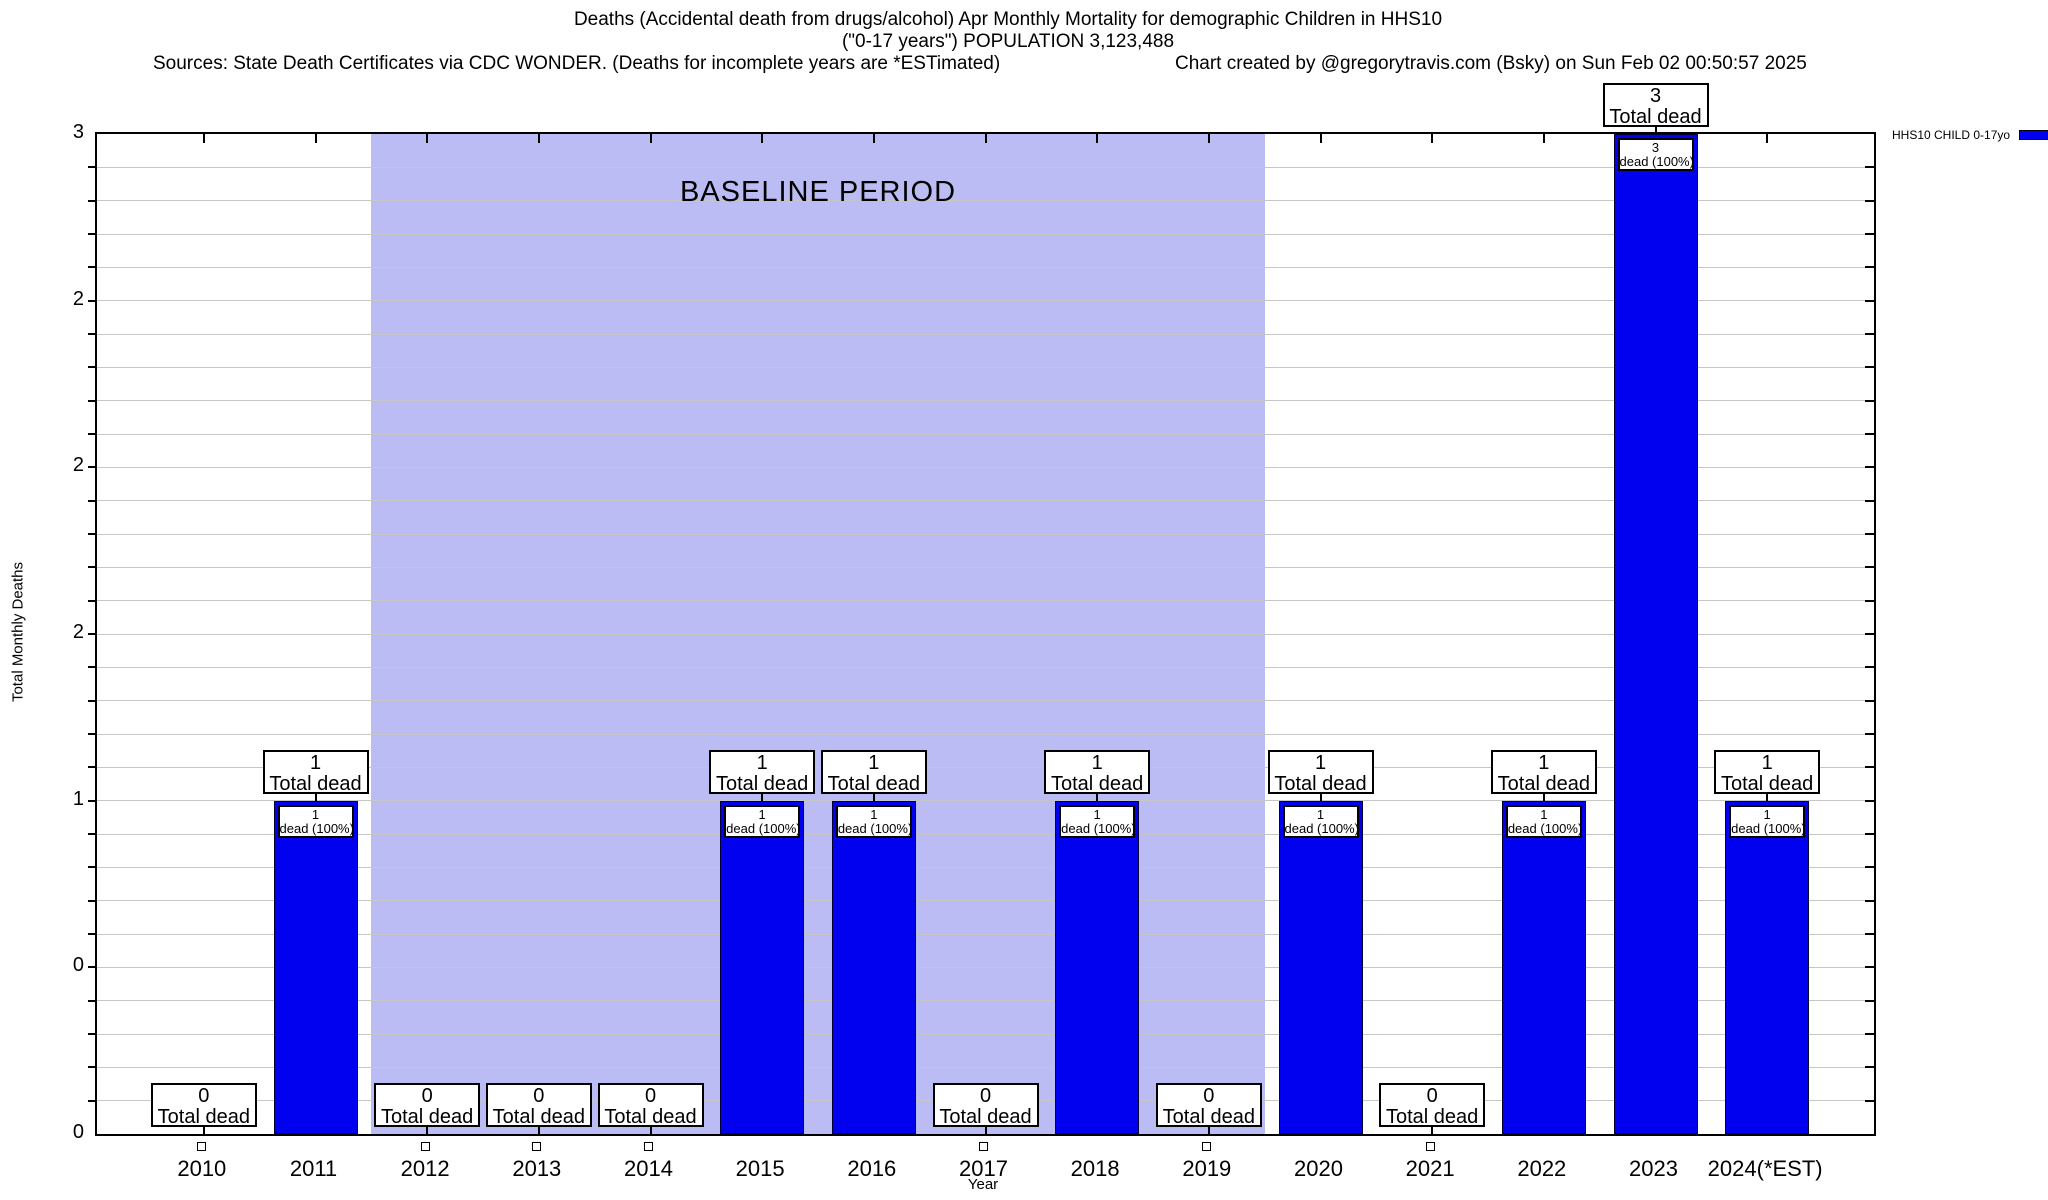 This screenshot has height=1200, width=2048. I want to click on bar-inner-label-2018: 1 dead (100%), so click(1097, 821).